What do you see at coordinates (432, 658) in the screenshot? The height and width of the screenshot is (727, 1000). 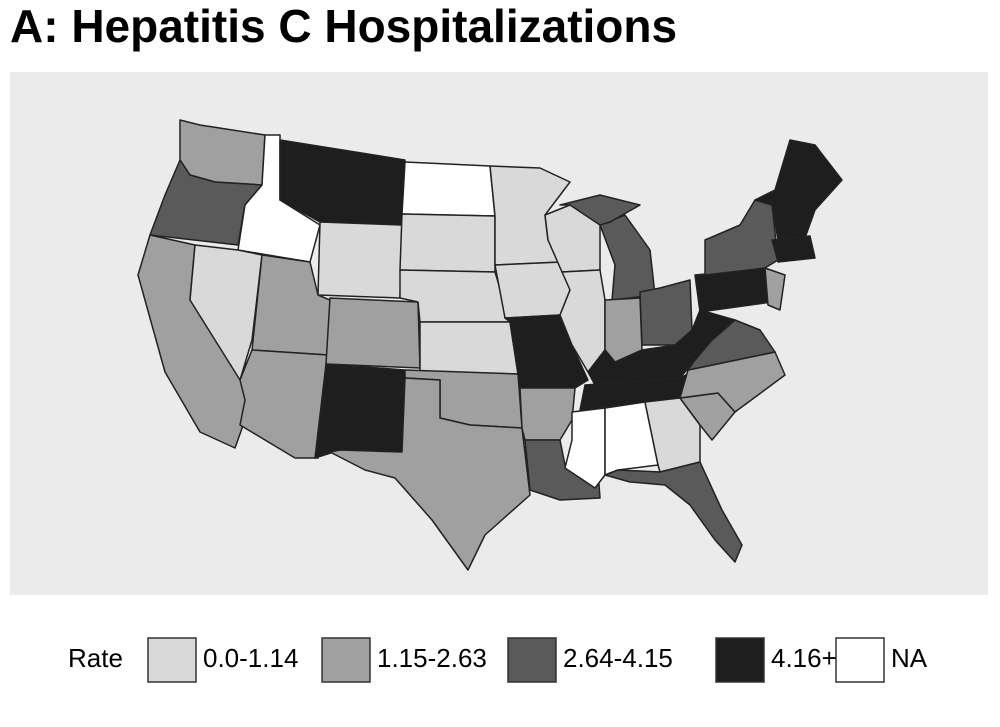 I see `legend-label: 1.15-2.63` at bounding box center [432, 658].